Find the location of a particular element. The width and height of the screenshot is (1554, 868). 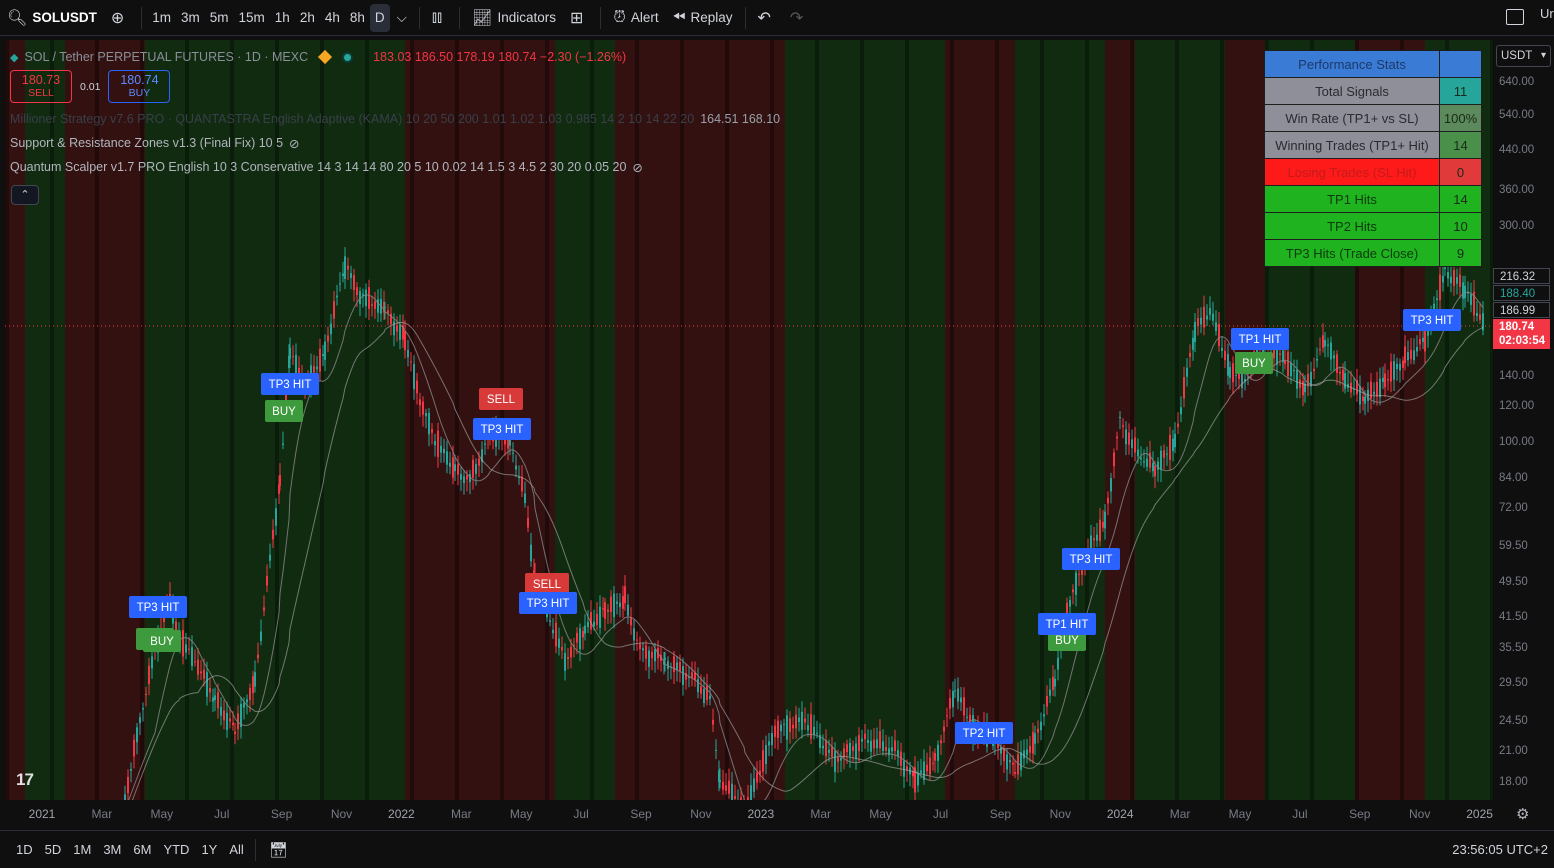

interval-2h: 2h is located at coordinates (307, 17).